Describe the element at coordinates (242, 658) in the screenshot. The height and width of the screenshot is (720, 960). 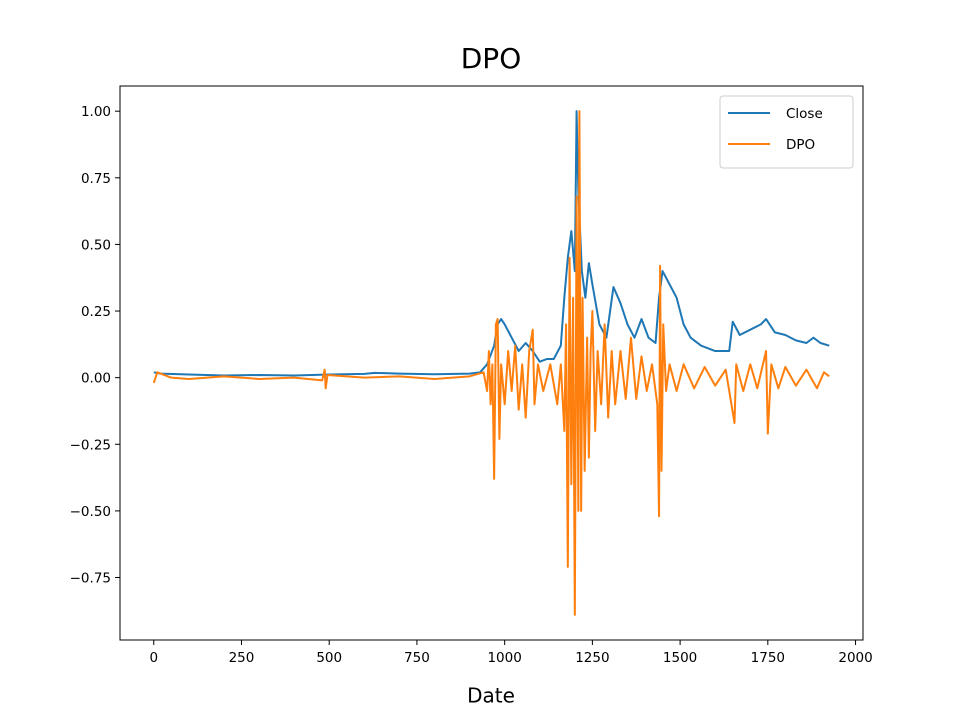
I see `x-tick-label: 250` at that location.